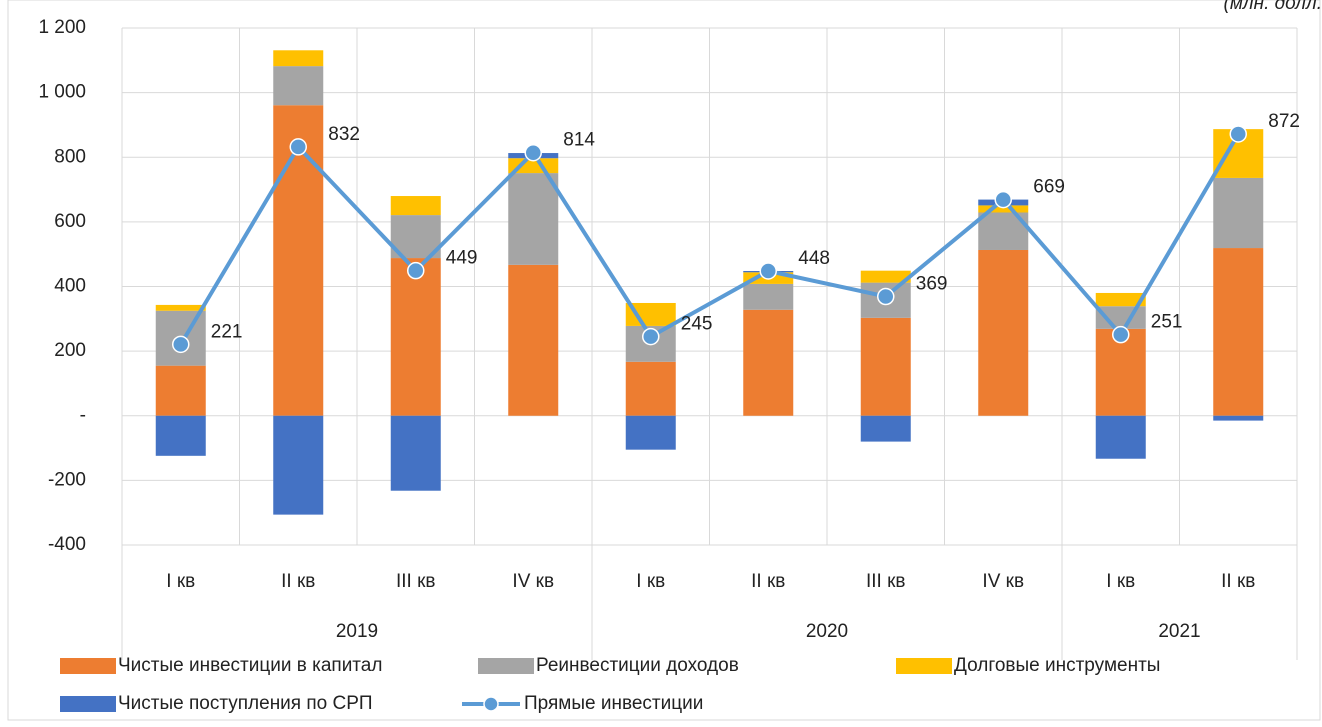  What do you see at coordinates (637, 665) in the screenshot?
I see `legend-label: Реинвестиции доходов` at bounding box center [637, 665].